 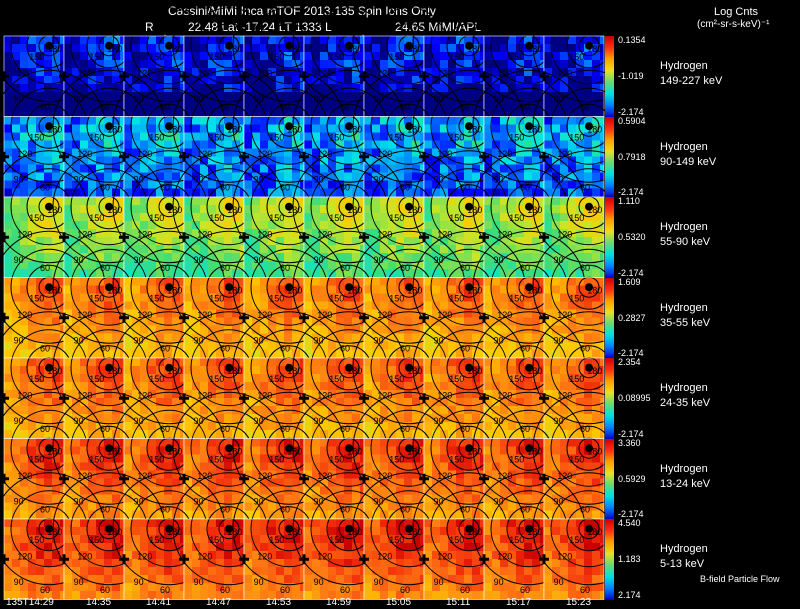 I want to click on contour-label: 90, so click(x=439, y=180).